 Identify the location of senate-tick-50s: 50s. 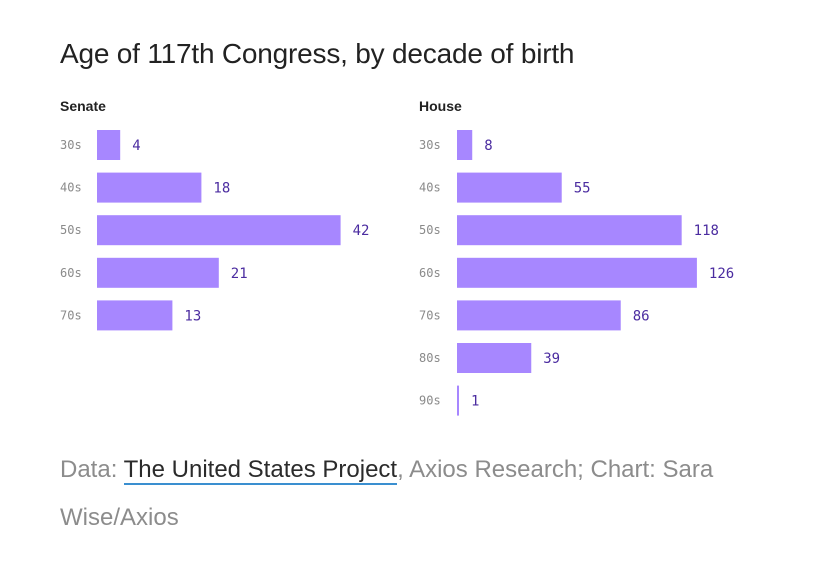
(71, 230).